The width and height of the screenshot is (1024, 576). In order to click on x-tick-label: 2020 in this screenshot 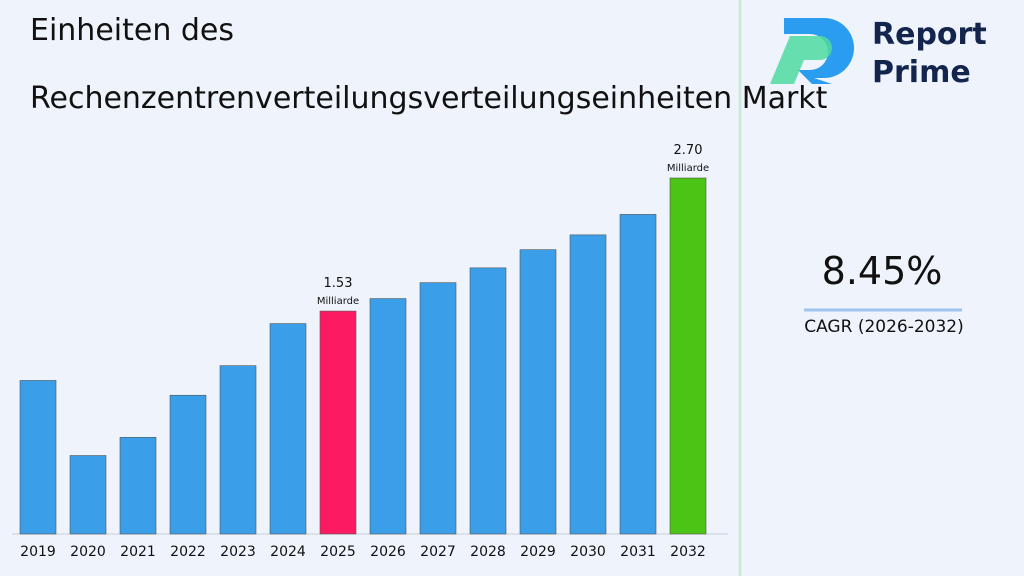, I will do `click(88, 552)`.